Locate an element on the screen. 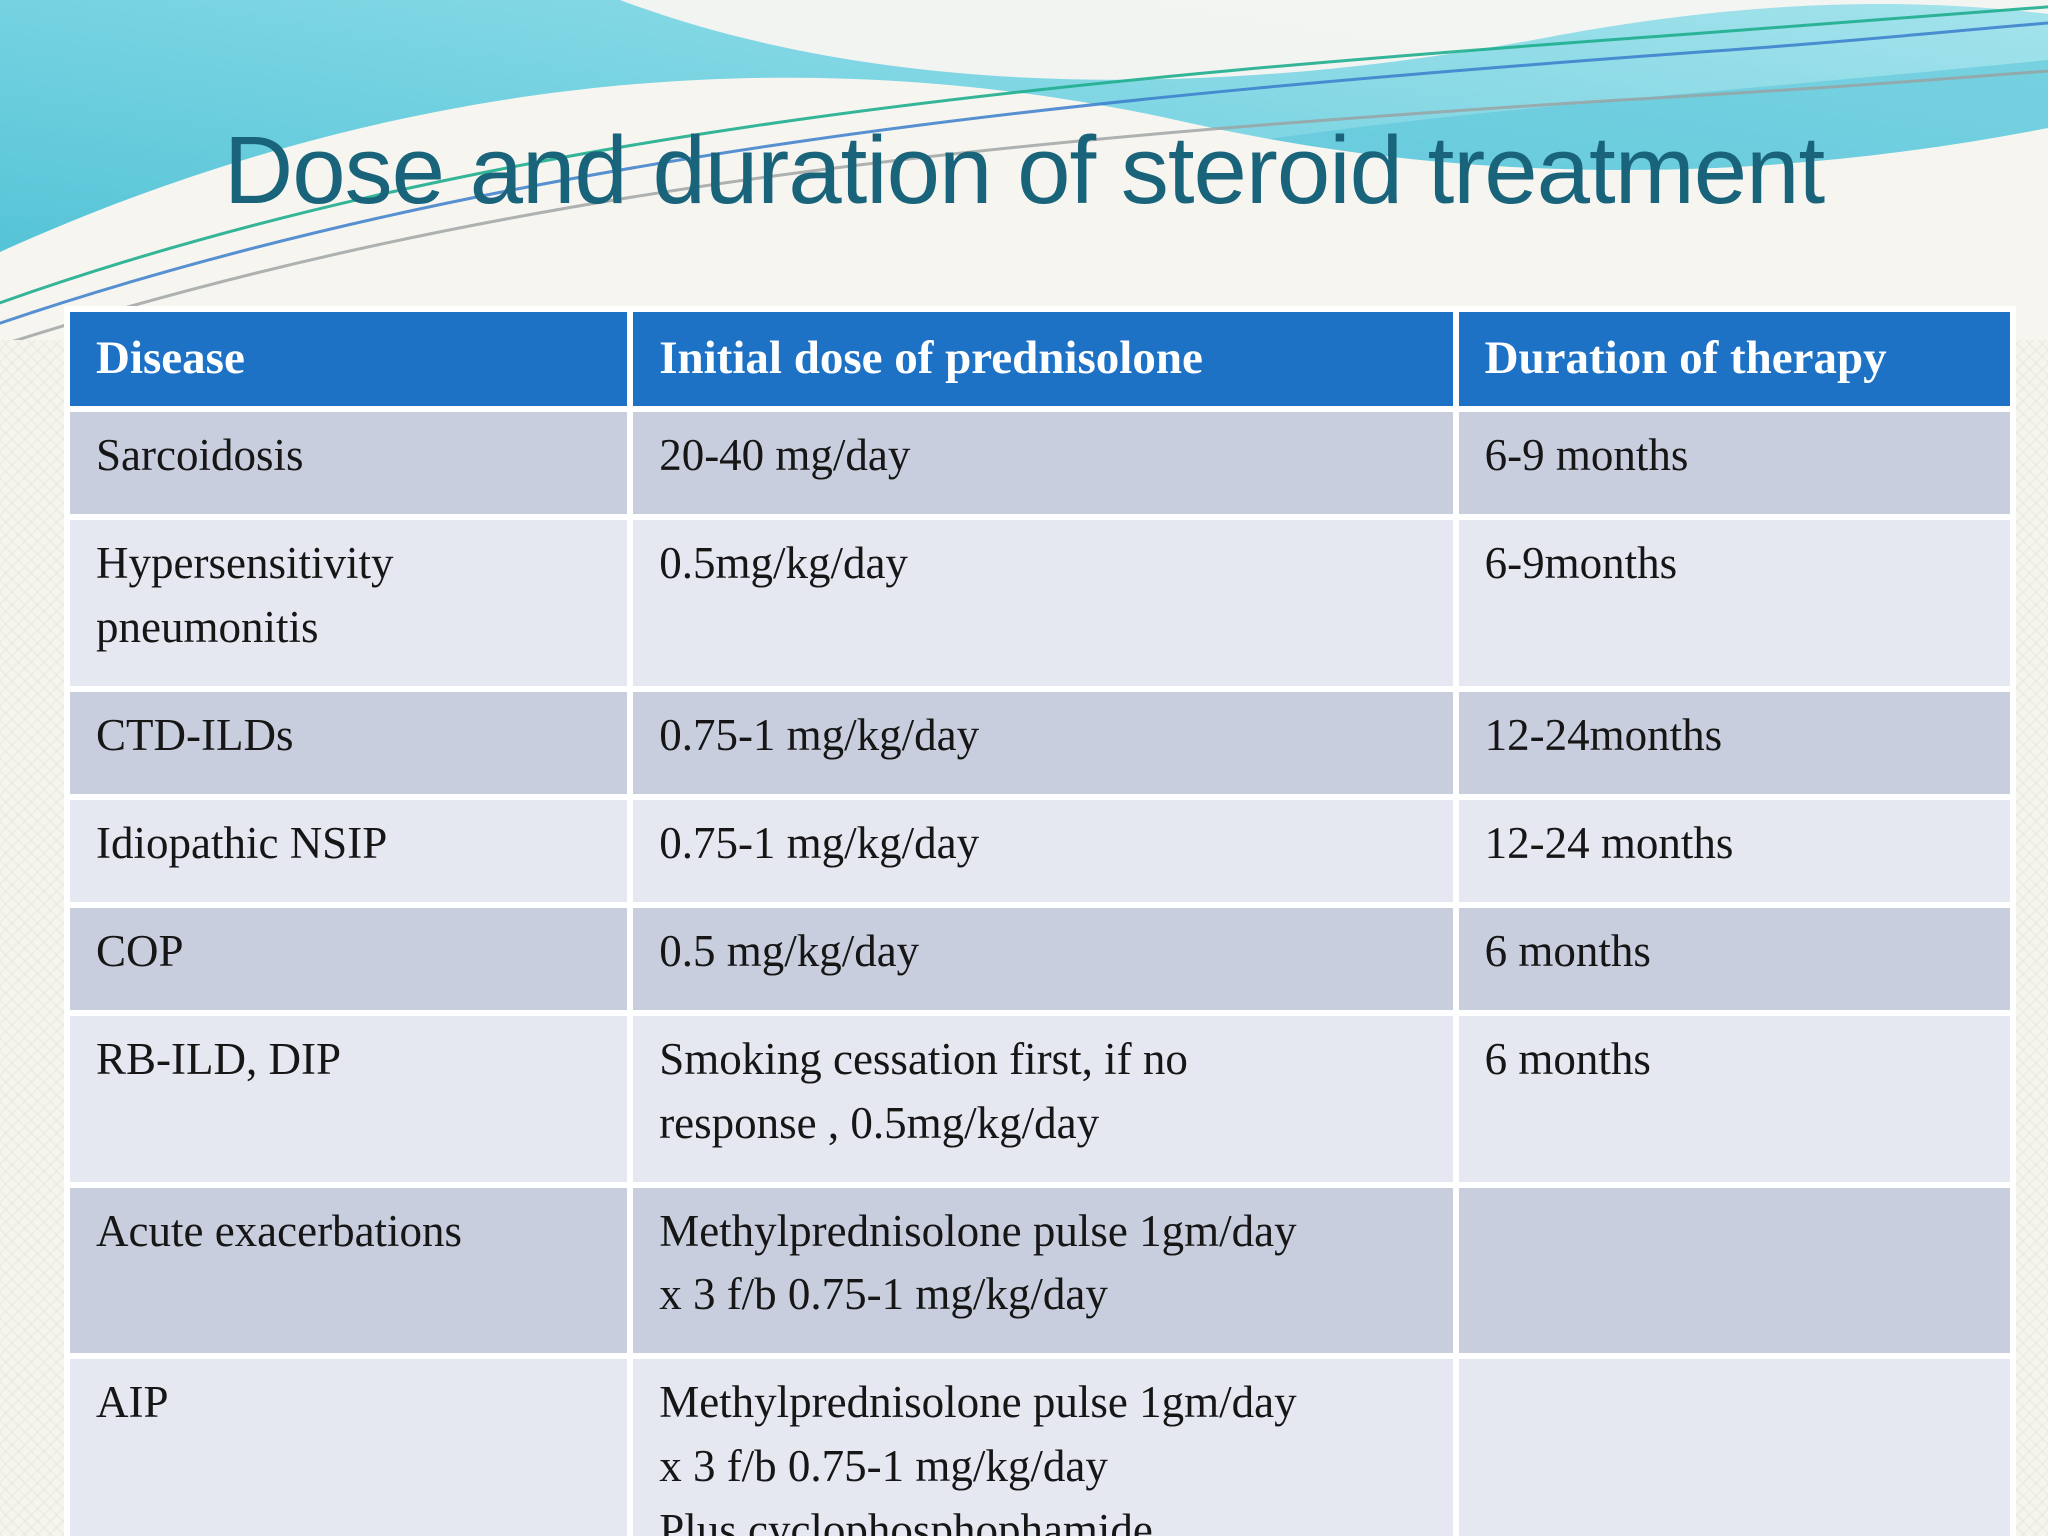  cell-disease: Hypersensitivity pneumonitis is located at coordinates (349, 603).